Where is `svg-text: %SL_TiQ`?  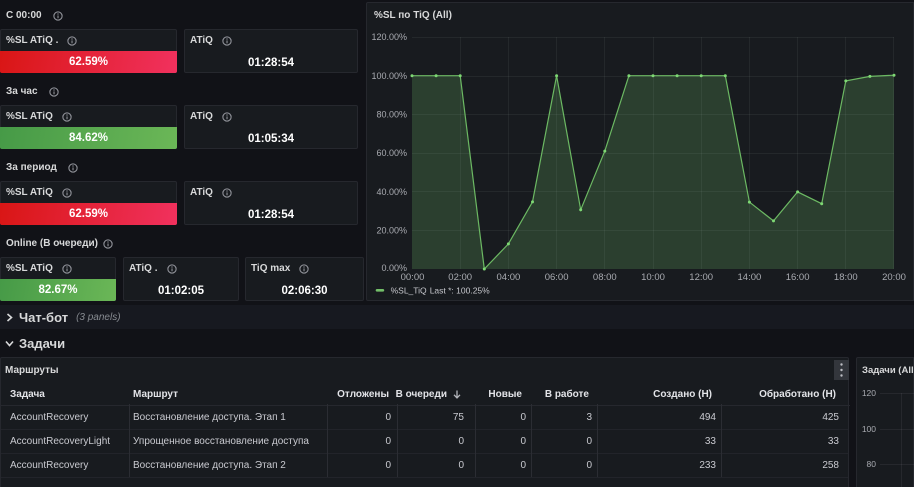 svg-text: %SL_TiQ is located at coordinates (409, 290).